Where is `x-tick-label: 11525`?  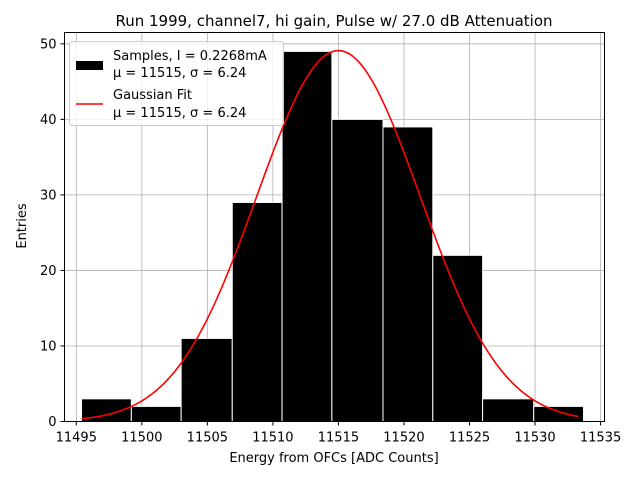
x-tick-label: 11525 is located at coordinates (469, 438).